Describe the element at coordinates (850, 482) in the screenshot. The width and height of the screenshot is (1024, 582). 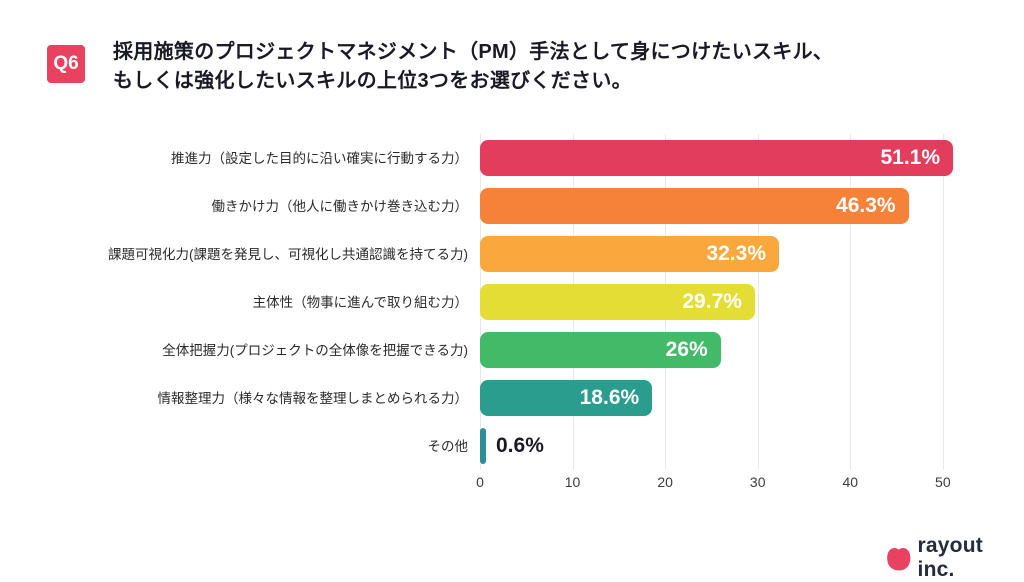
I see `x-tick-label: 40` at that location.